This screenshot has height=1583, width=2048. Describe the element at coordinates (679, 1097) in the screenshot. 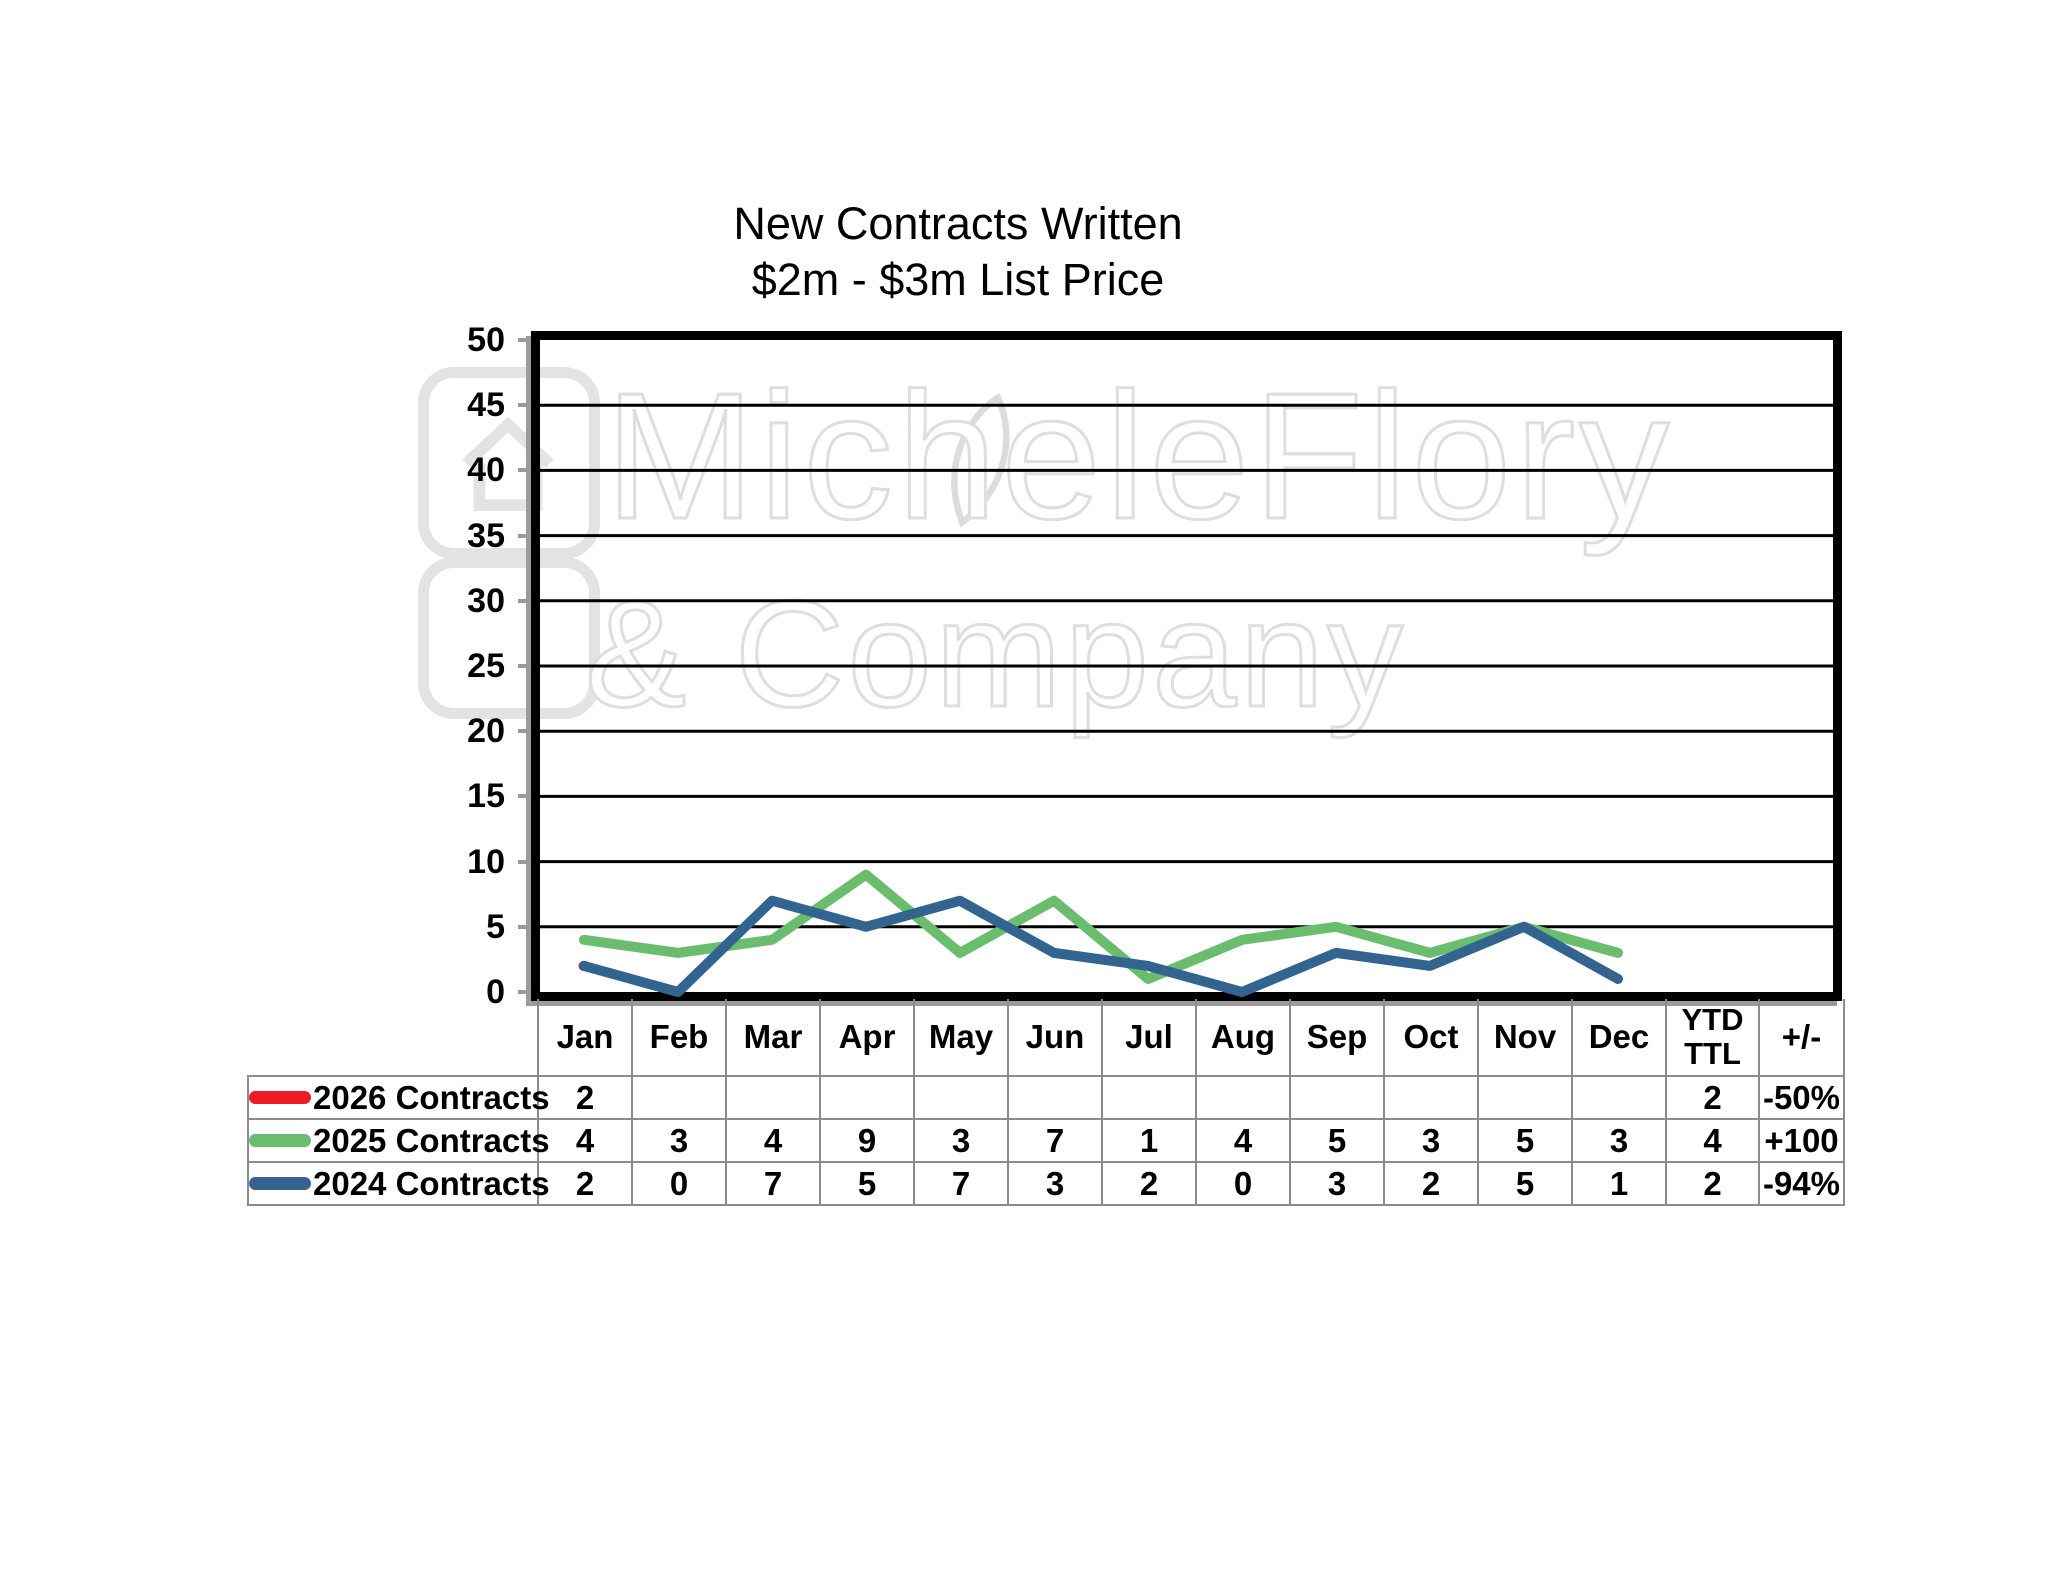

I see `cell-2026-feb` at that location.